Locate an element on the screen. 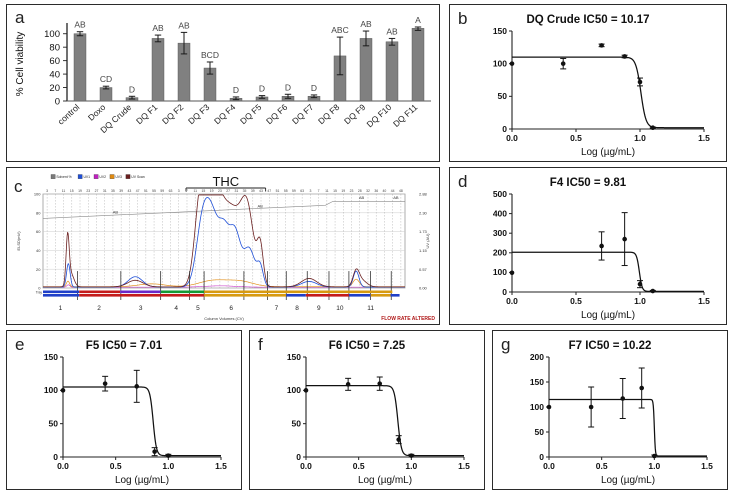 This screenshot has height=494, width=732. svg-text: FLOW RATE ALTERED is located at coordinates (408, 319).